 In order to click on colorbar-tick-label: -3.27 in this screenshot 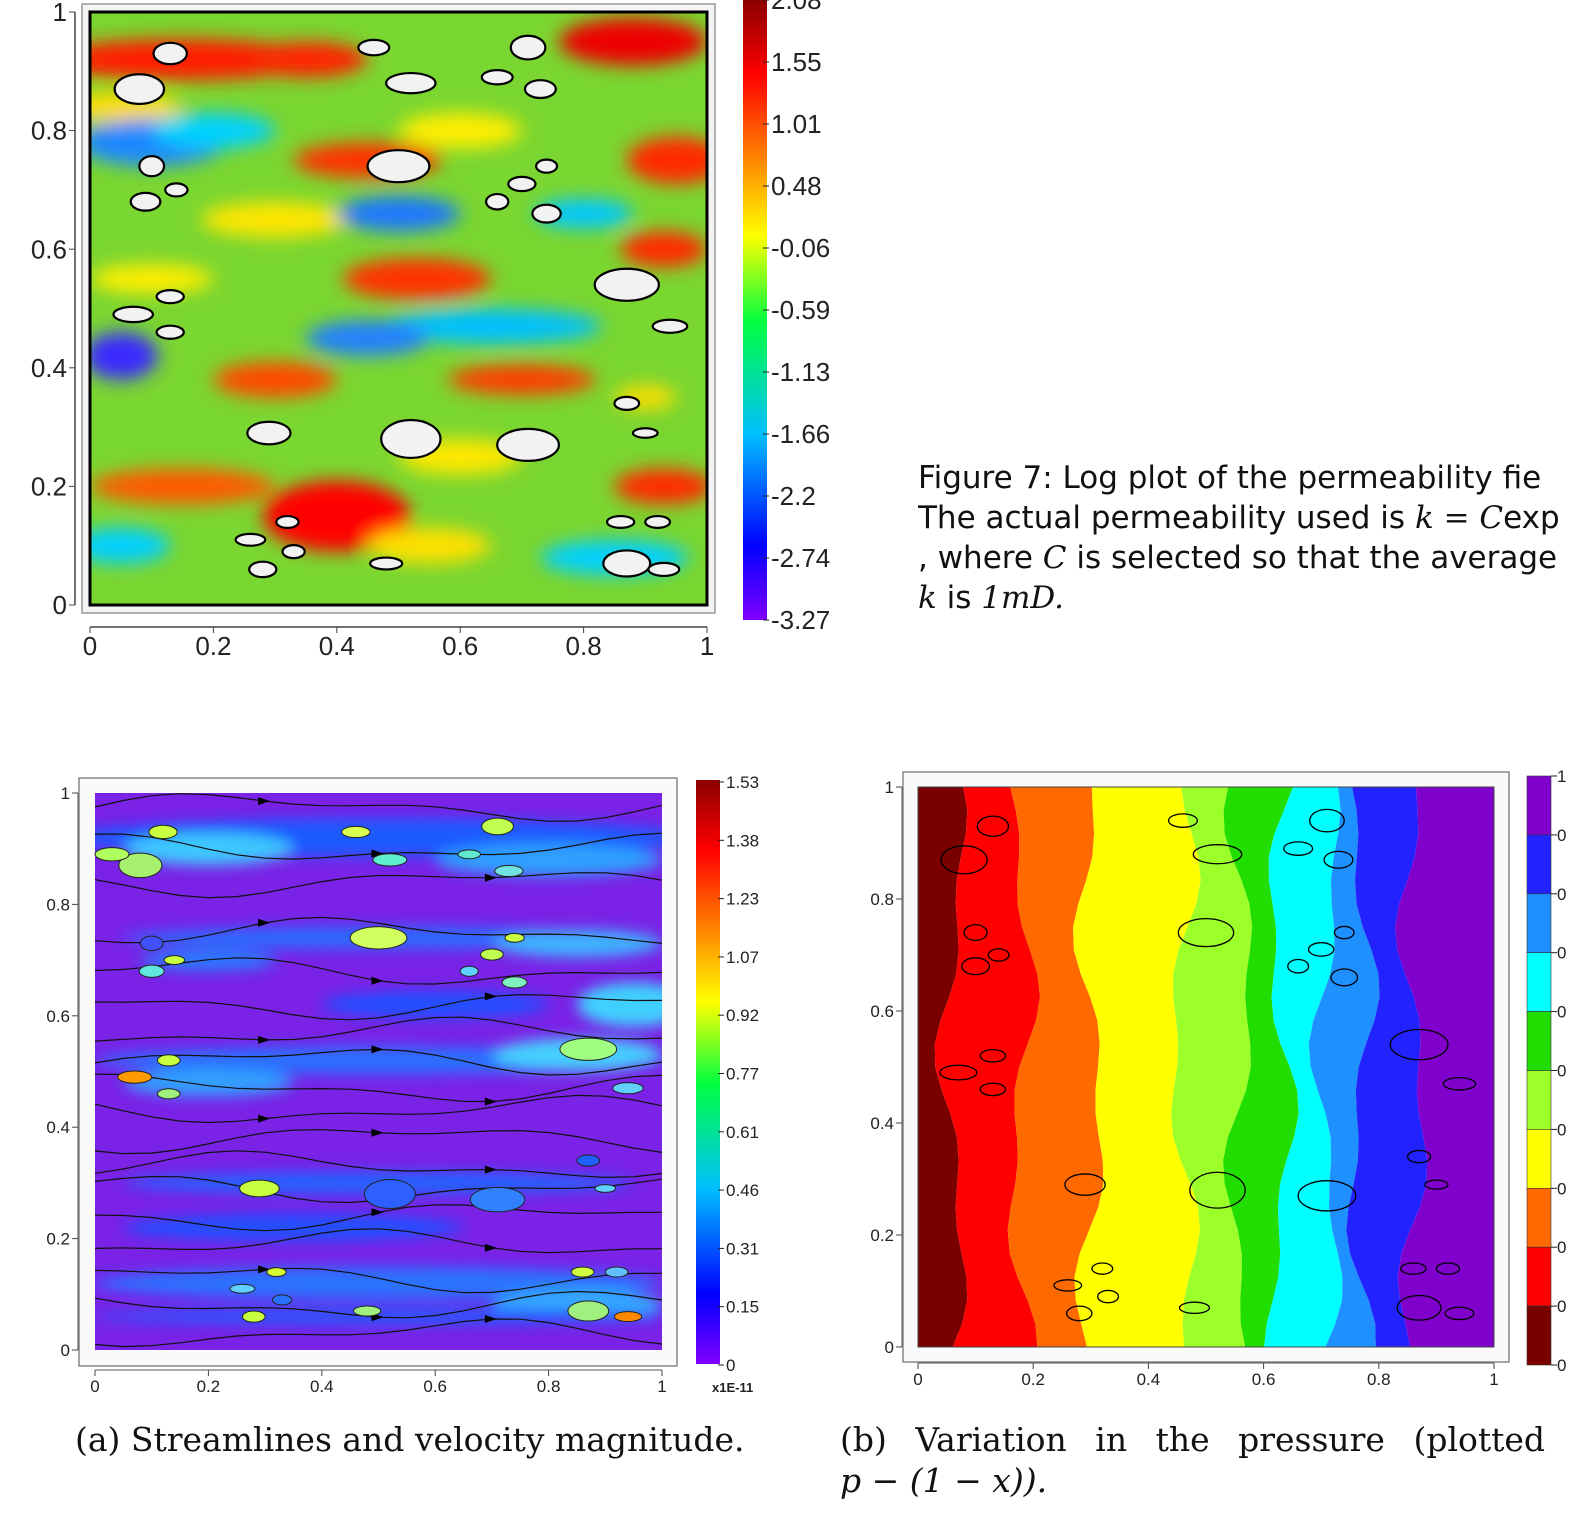, I will do `click(800, 620)`.